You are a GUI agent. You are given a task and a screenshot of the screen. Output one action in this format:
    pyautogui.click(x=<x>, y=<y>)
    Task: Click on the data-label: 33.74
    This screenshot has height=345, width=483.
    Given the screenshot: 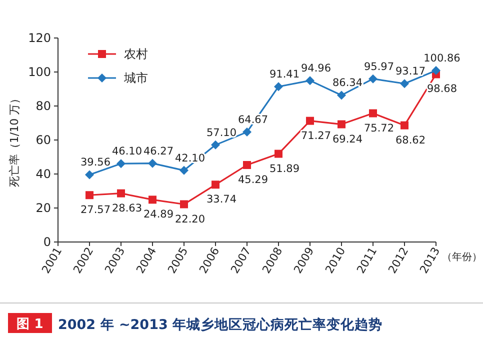 What is the action you would take?
    pyautogui.click(x=221, y=200)
    